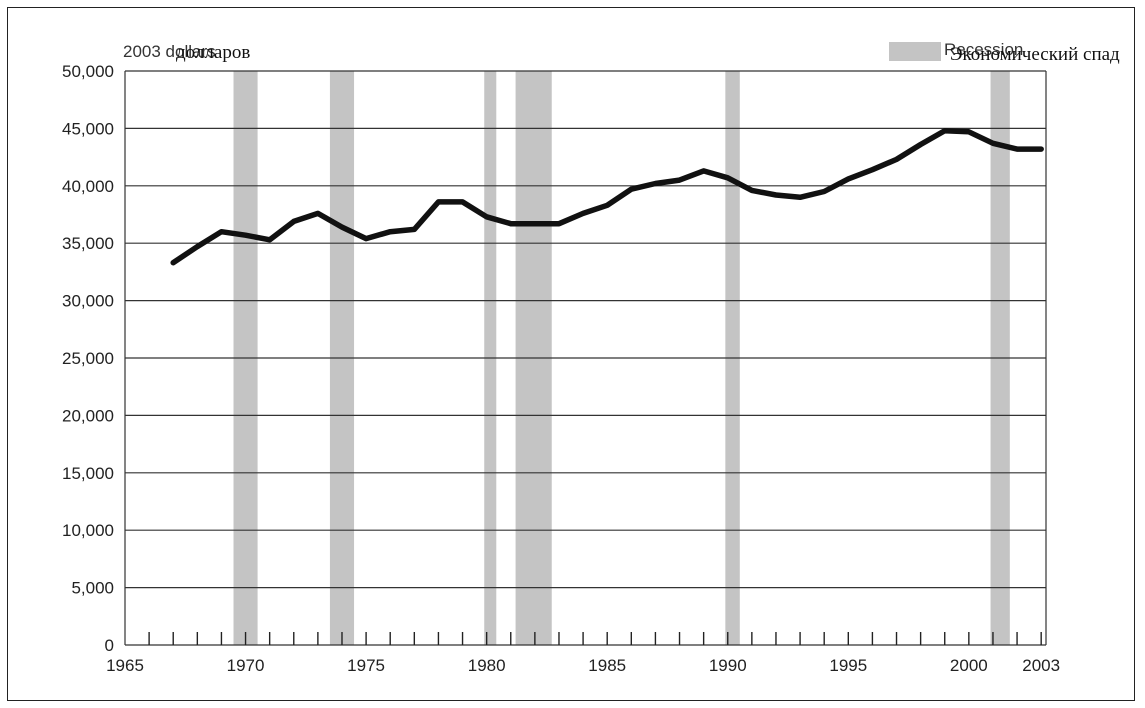 The width and height of the screenshot is (1145, 708). I want to click on y-tick-label: 35,000, so click(88, 243).